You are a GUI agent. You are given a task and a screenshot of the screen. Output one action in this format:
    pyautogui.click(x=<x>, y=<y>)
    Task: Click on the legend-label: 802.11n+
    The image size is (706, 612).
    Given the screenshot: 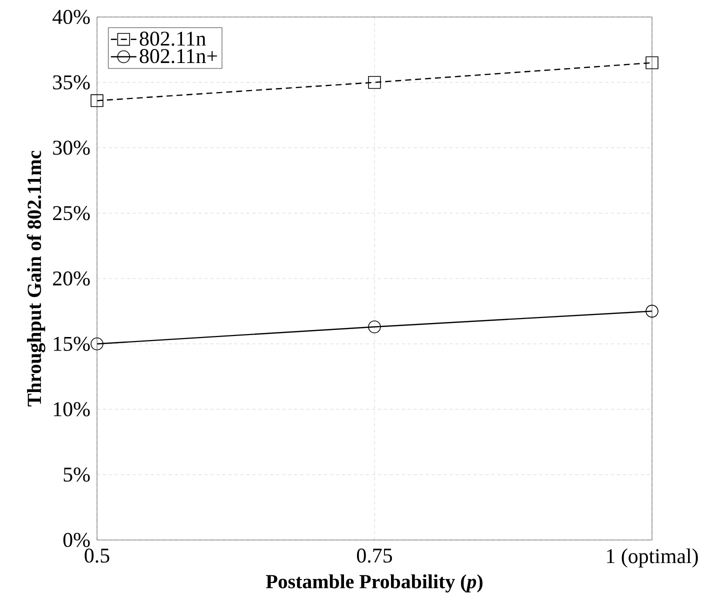 What is the action you would take?
    pyautogui.click(x=178, y=56)
    